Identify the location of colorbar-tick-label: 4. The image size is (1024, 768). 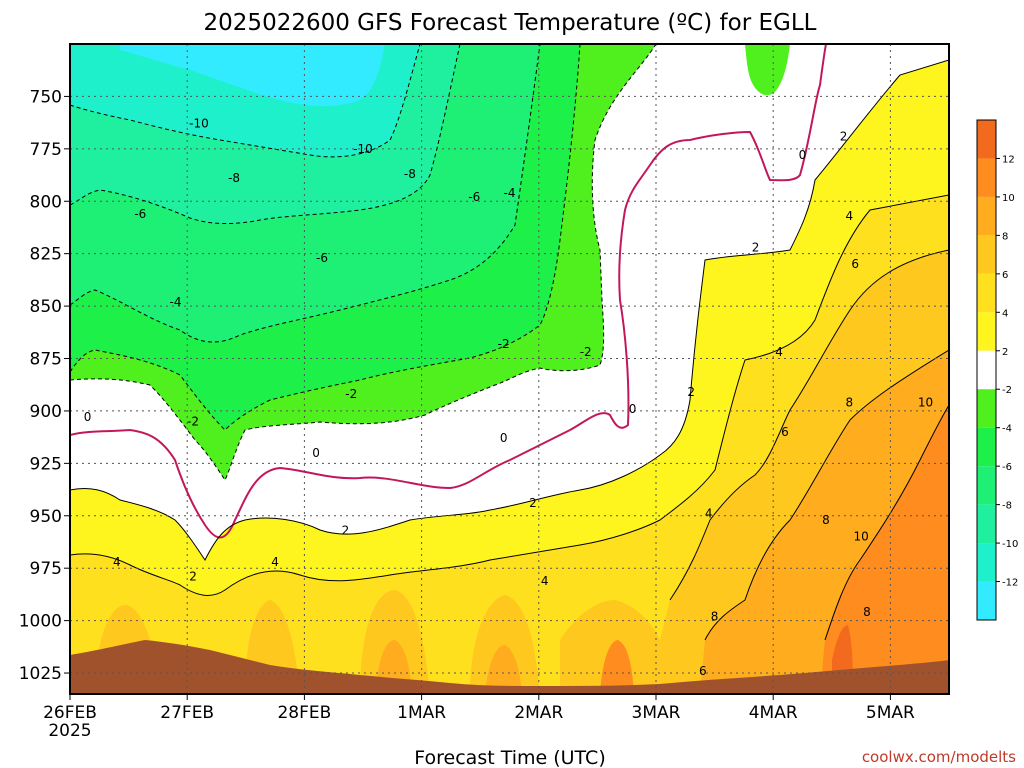
(1005, 313).